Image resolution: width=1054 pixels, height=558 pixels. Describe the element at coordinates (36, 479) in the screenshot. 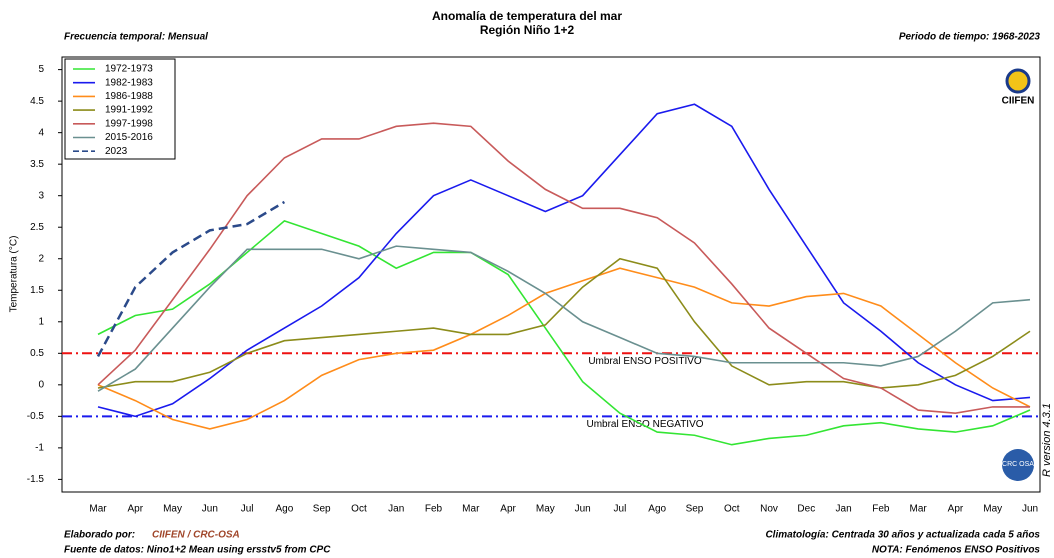

I see `y-tick-label: -1.5` at that location.